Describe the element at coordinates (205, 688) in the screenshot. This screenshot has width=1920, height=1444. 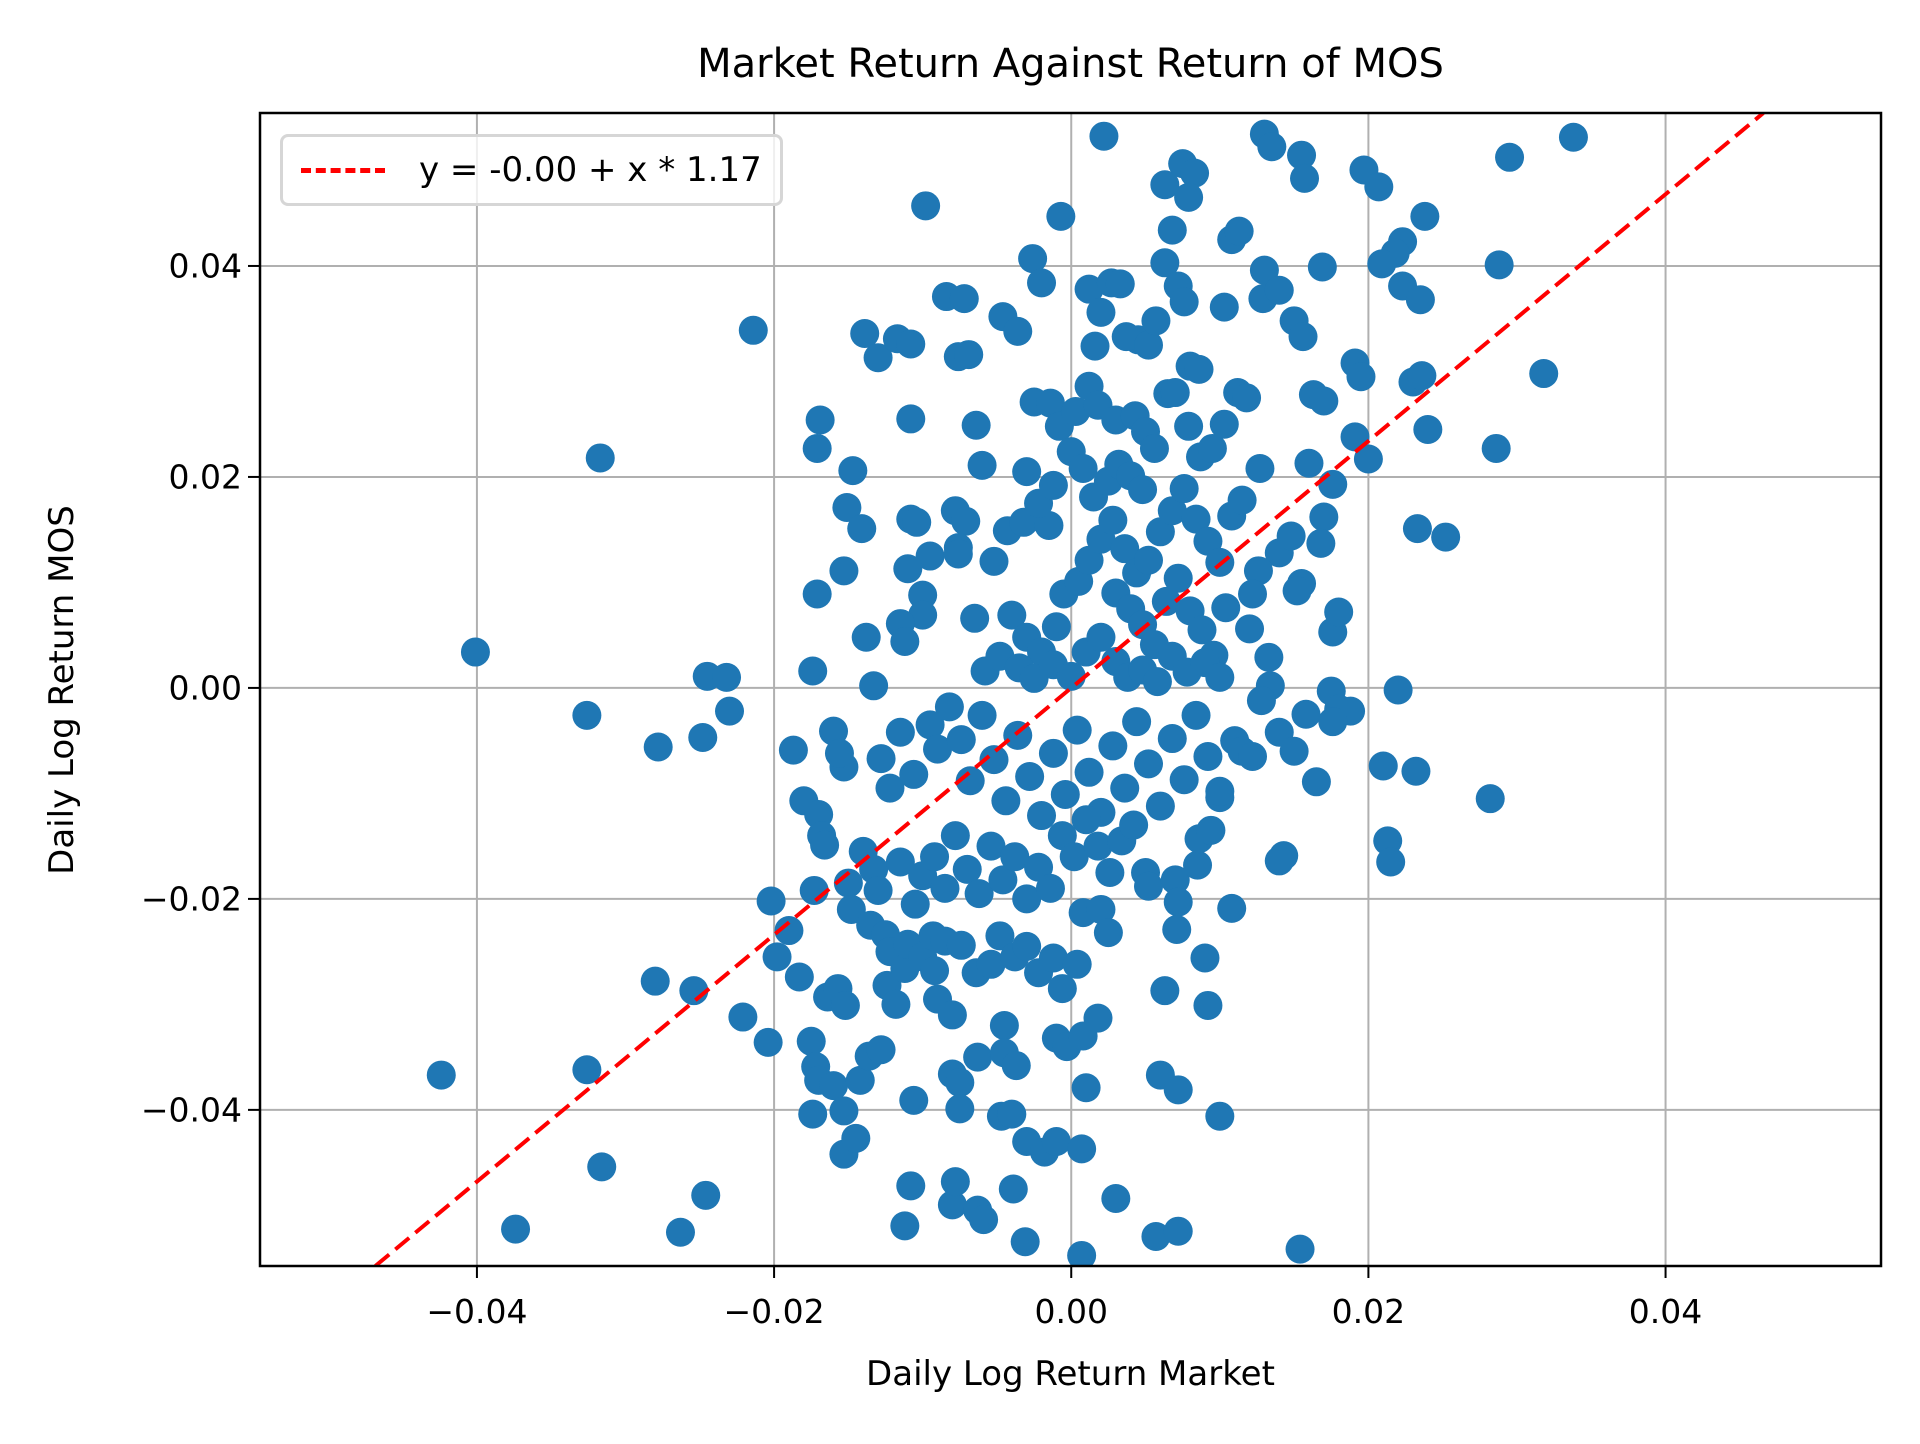
I see `y-tick-label: 0.00` at that location.